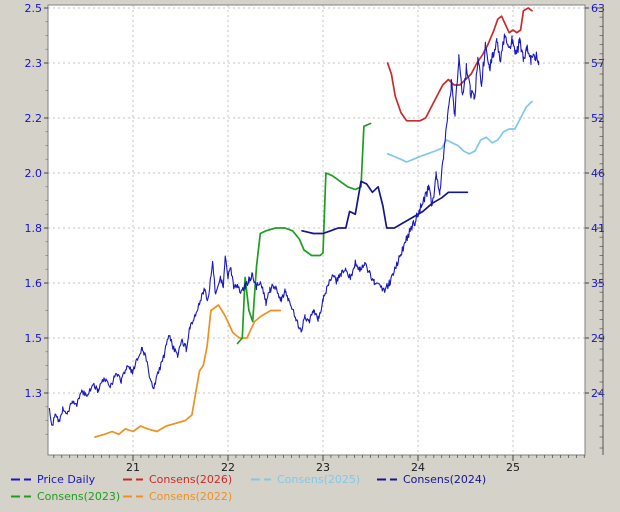 Image resolution: width=620 pixels, height=512 pixels. What do you see at coordinates (34, 118) in the screenshot?
I see `left-axis-label: 2.2` at bounding box center [34, 118].